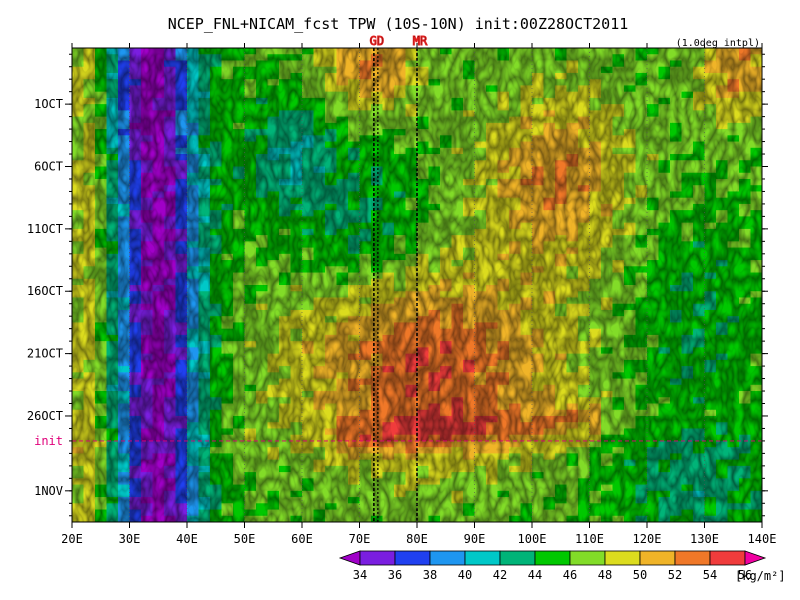 The image size is (800, 600). I want to click on colorbar-level-label: 40, so click(465, 575).